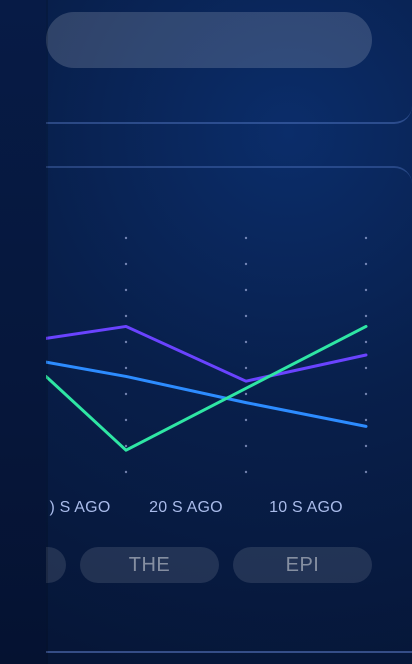 The image size is (412, 664). Describe the element at coordinates (302, 565) in the screenshot. I see `chip-epi: EPI` at that location.